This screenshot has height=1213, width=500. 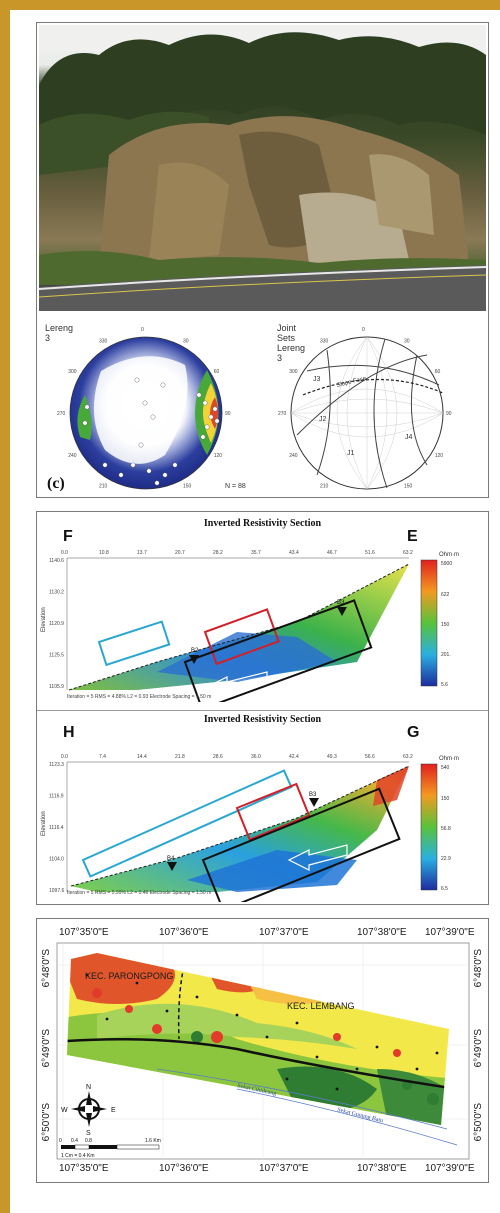 I want to click on scale-tick-2: 0.8, so click(x=88, y=1141).